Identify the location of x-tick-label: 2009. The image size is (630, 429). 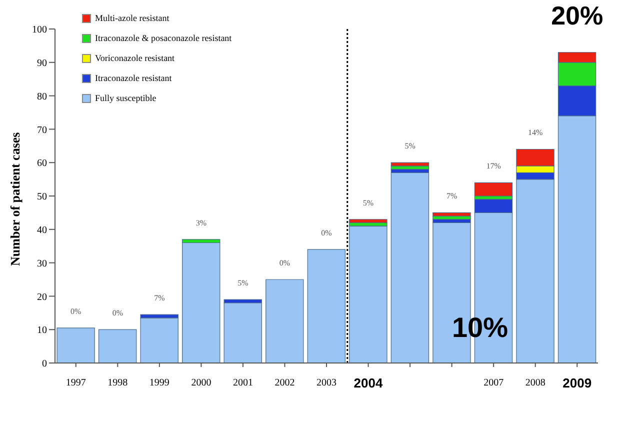
(577, 383).